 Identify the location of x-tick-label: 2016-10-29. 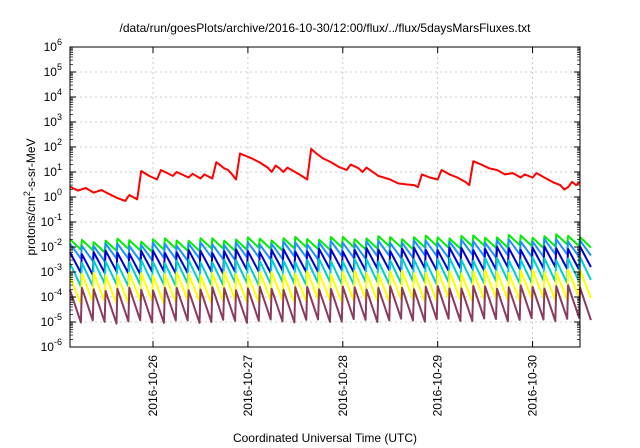
(438, 386).